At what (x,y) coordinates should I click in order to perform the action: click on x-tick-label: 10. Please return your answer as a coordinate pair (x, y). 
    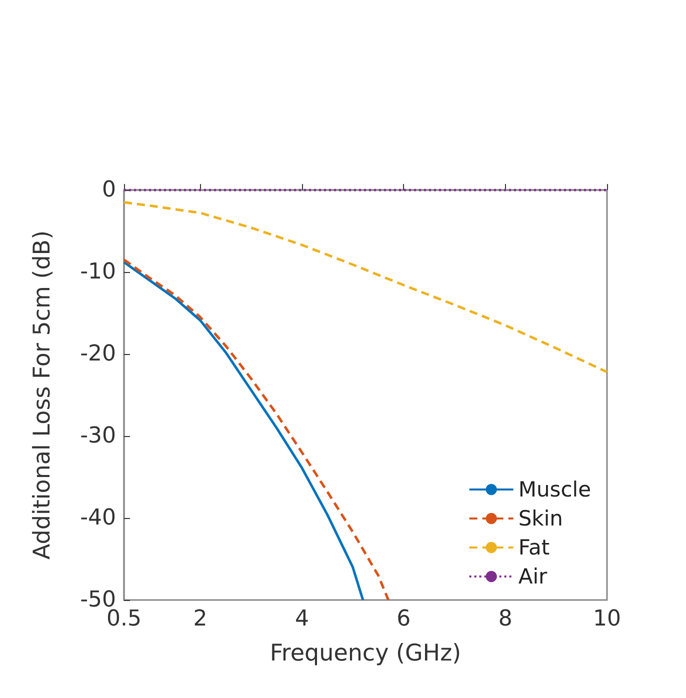
    Looking at the image, I should click on (607, 619).